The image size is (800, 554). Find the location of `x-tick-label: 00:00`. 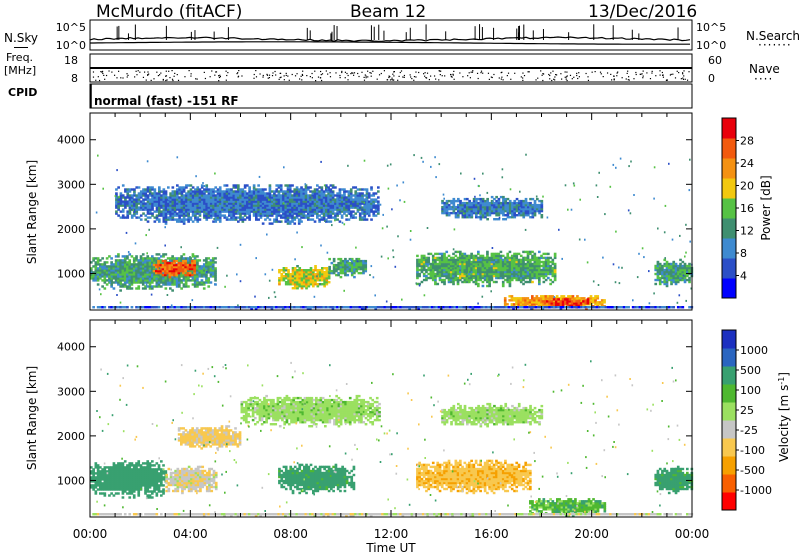

x-tick-label: 00:00 is located at coordinates (90, 534).